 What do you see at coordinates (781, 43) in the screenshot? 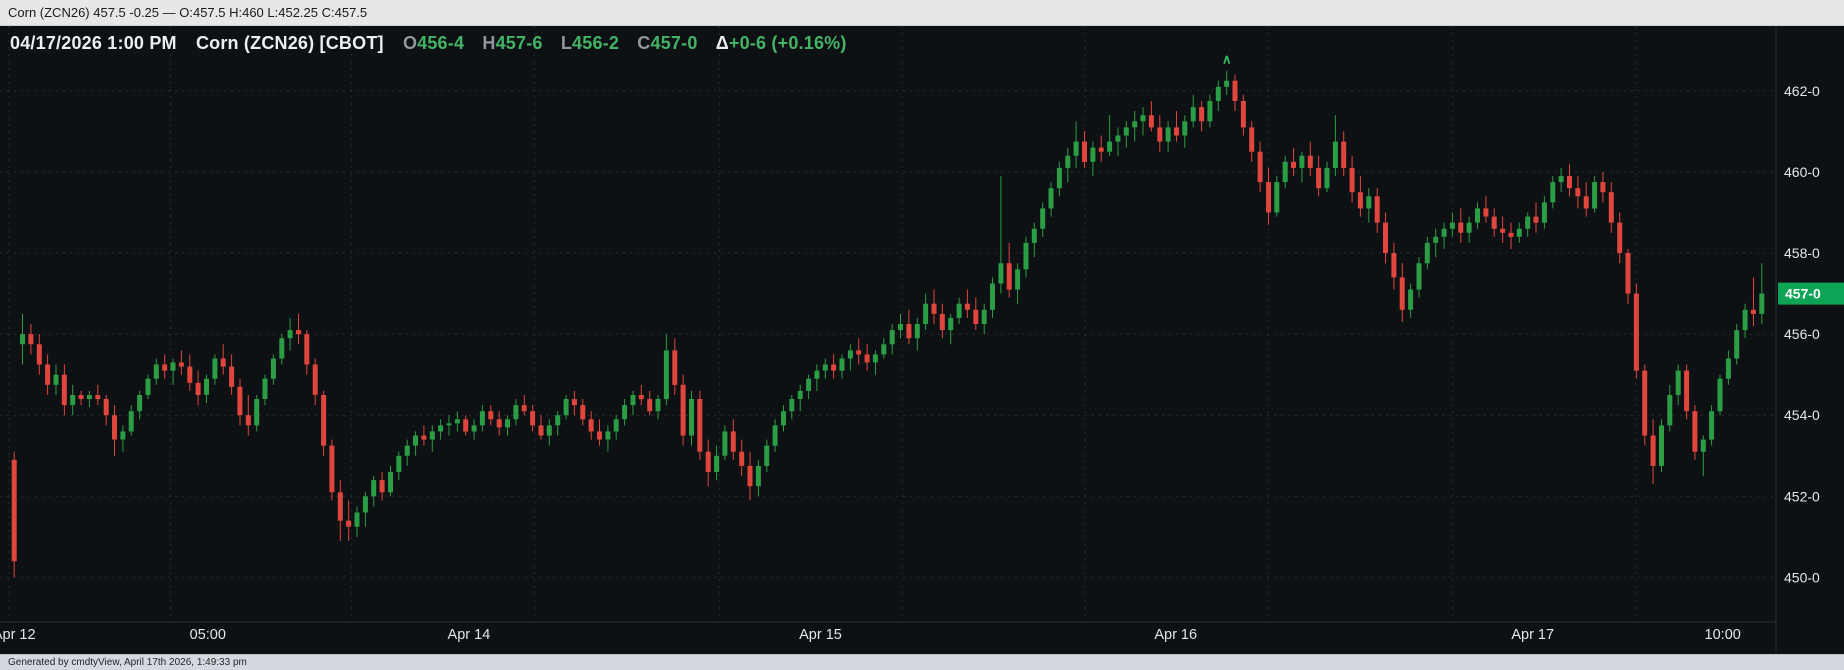
I see `ohlc-change: Δ+0-6 (+0.16%)` at bounding box center [781, 43].